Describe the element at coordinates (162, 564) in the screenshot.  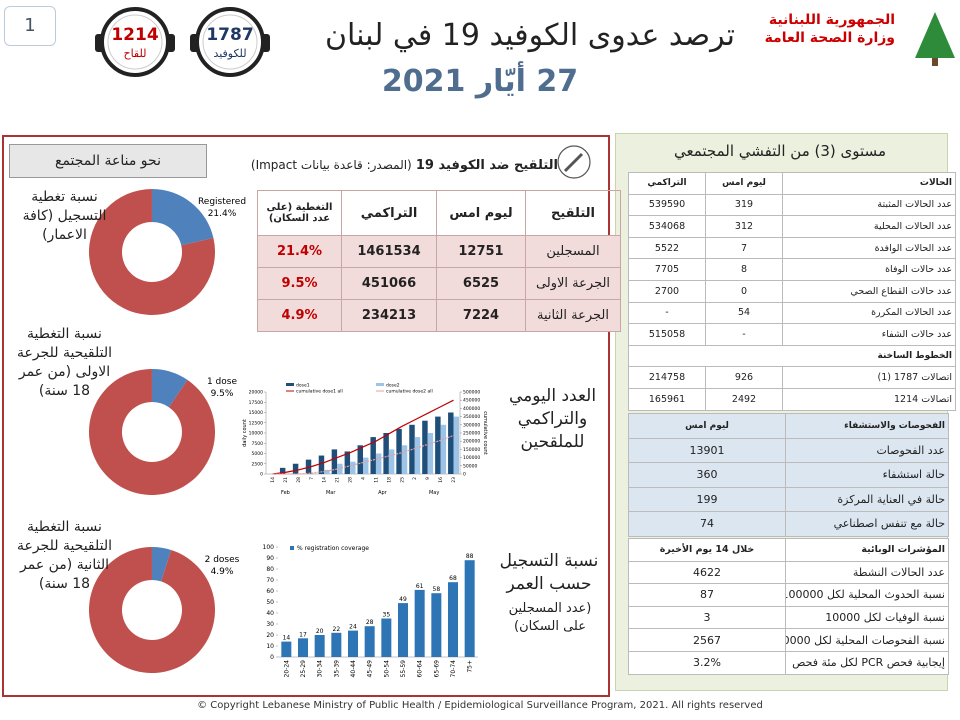
I see `donut-slice` at that location.